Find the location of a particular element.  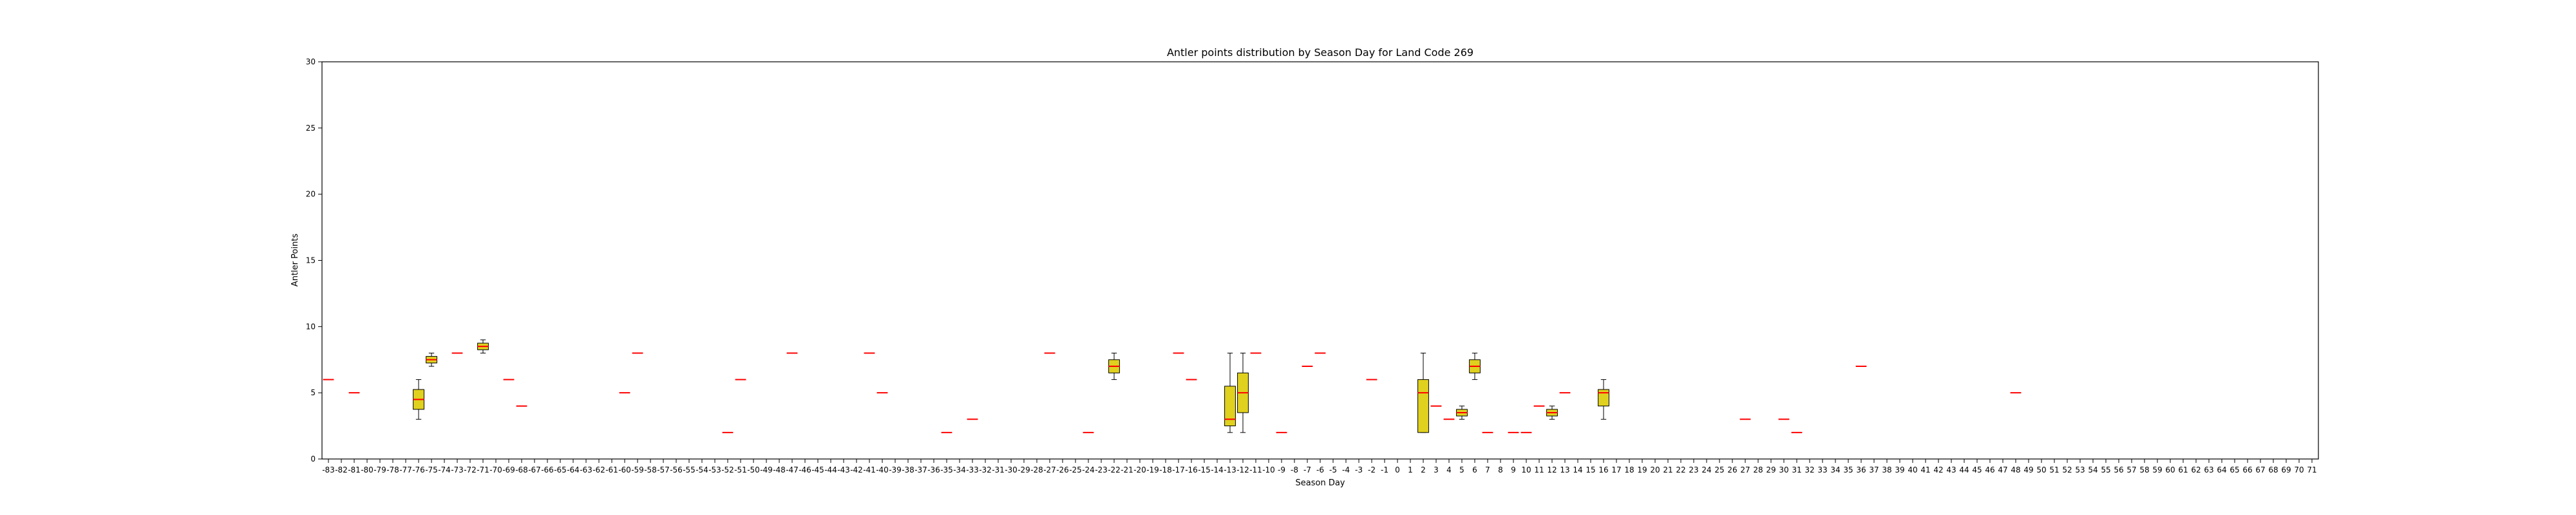

y-axis: 0 5 10 15 20 25 30 is located at coordinates (314, 260).